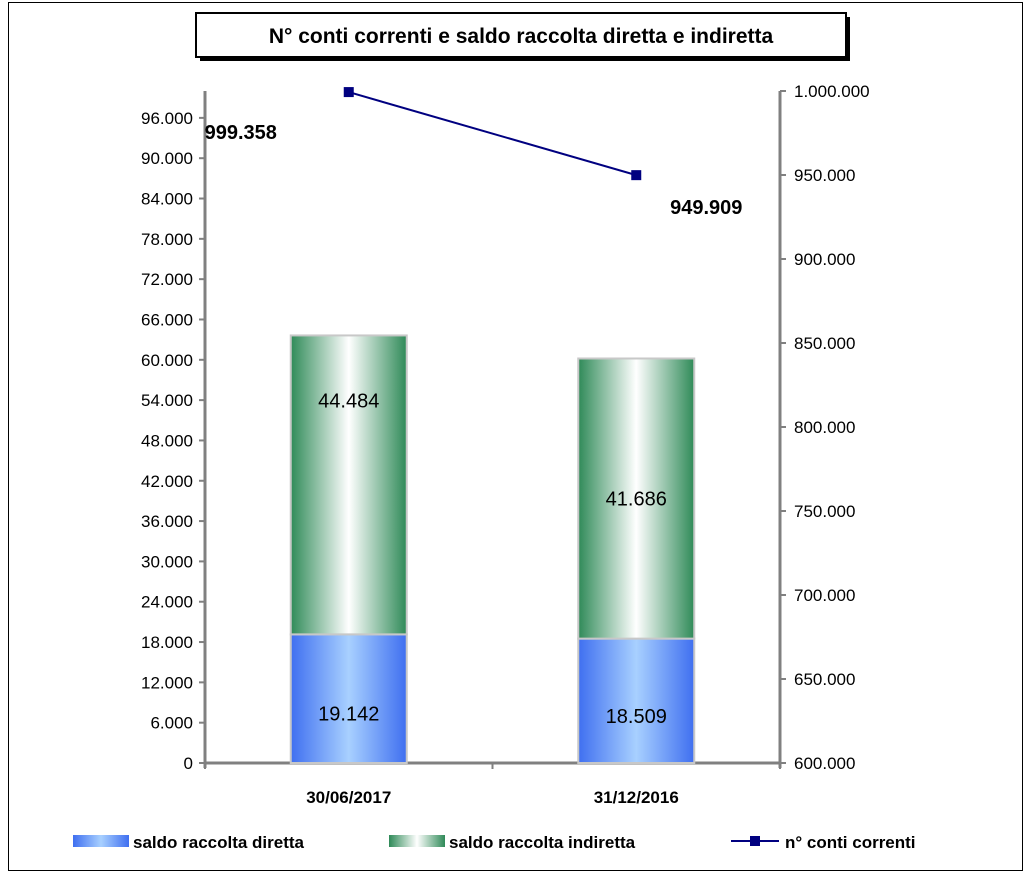 The image size is (1031, 881). What do you see at coordinates (706, 208) in the screenshot?
I see `line-data-label: 949.909` at bounding box center [706, 208].